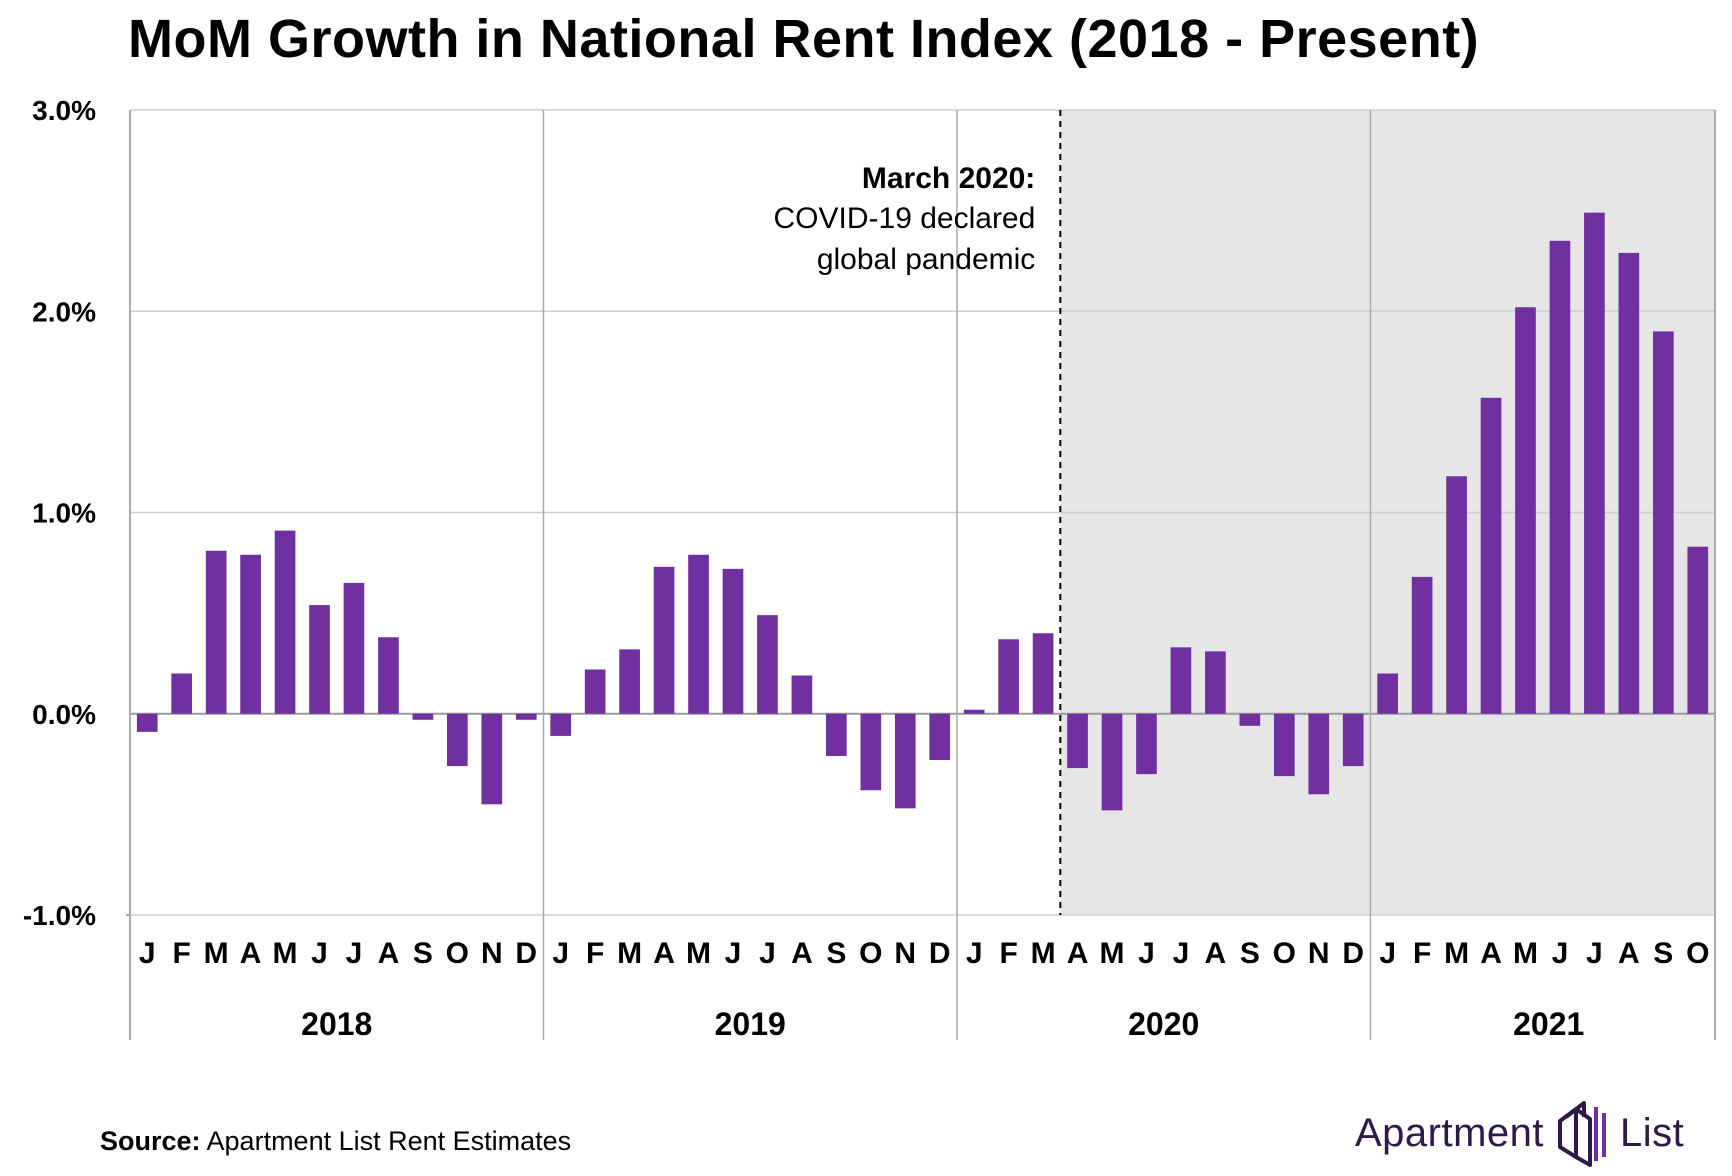  Describe the element at coordinates (1582, 1134) in the screenshot. I see `building-stack-icon` at that location.